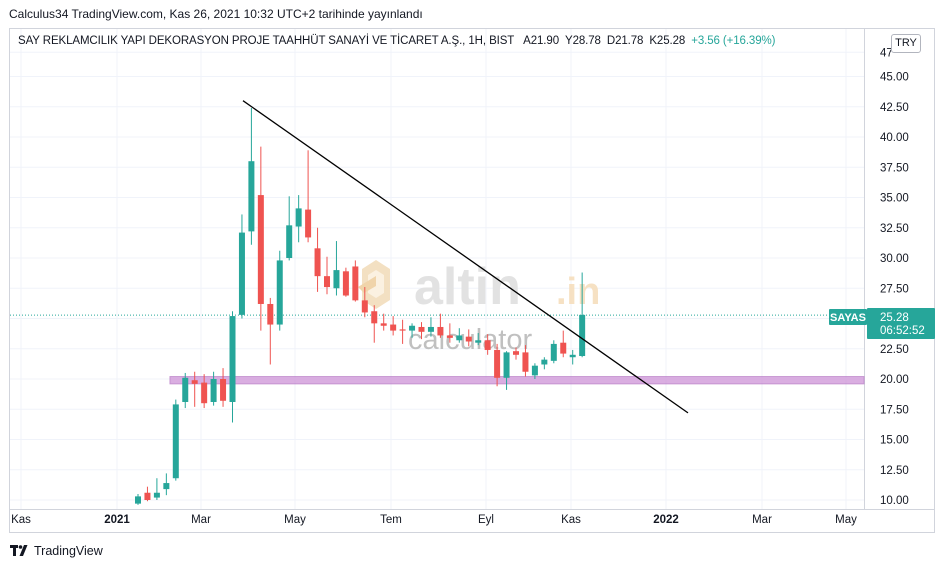  I want to click on time-tick-label: Kas, so click(21, 520).